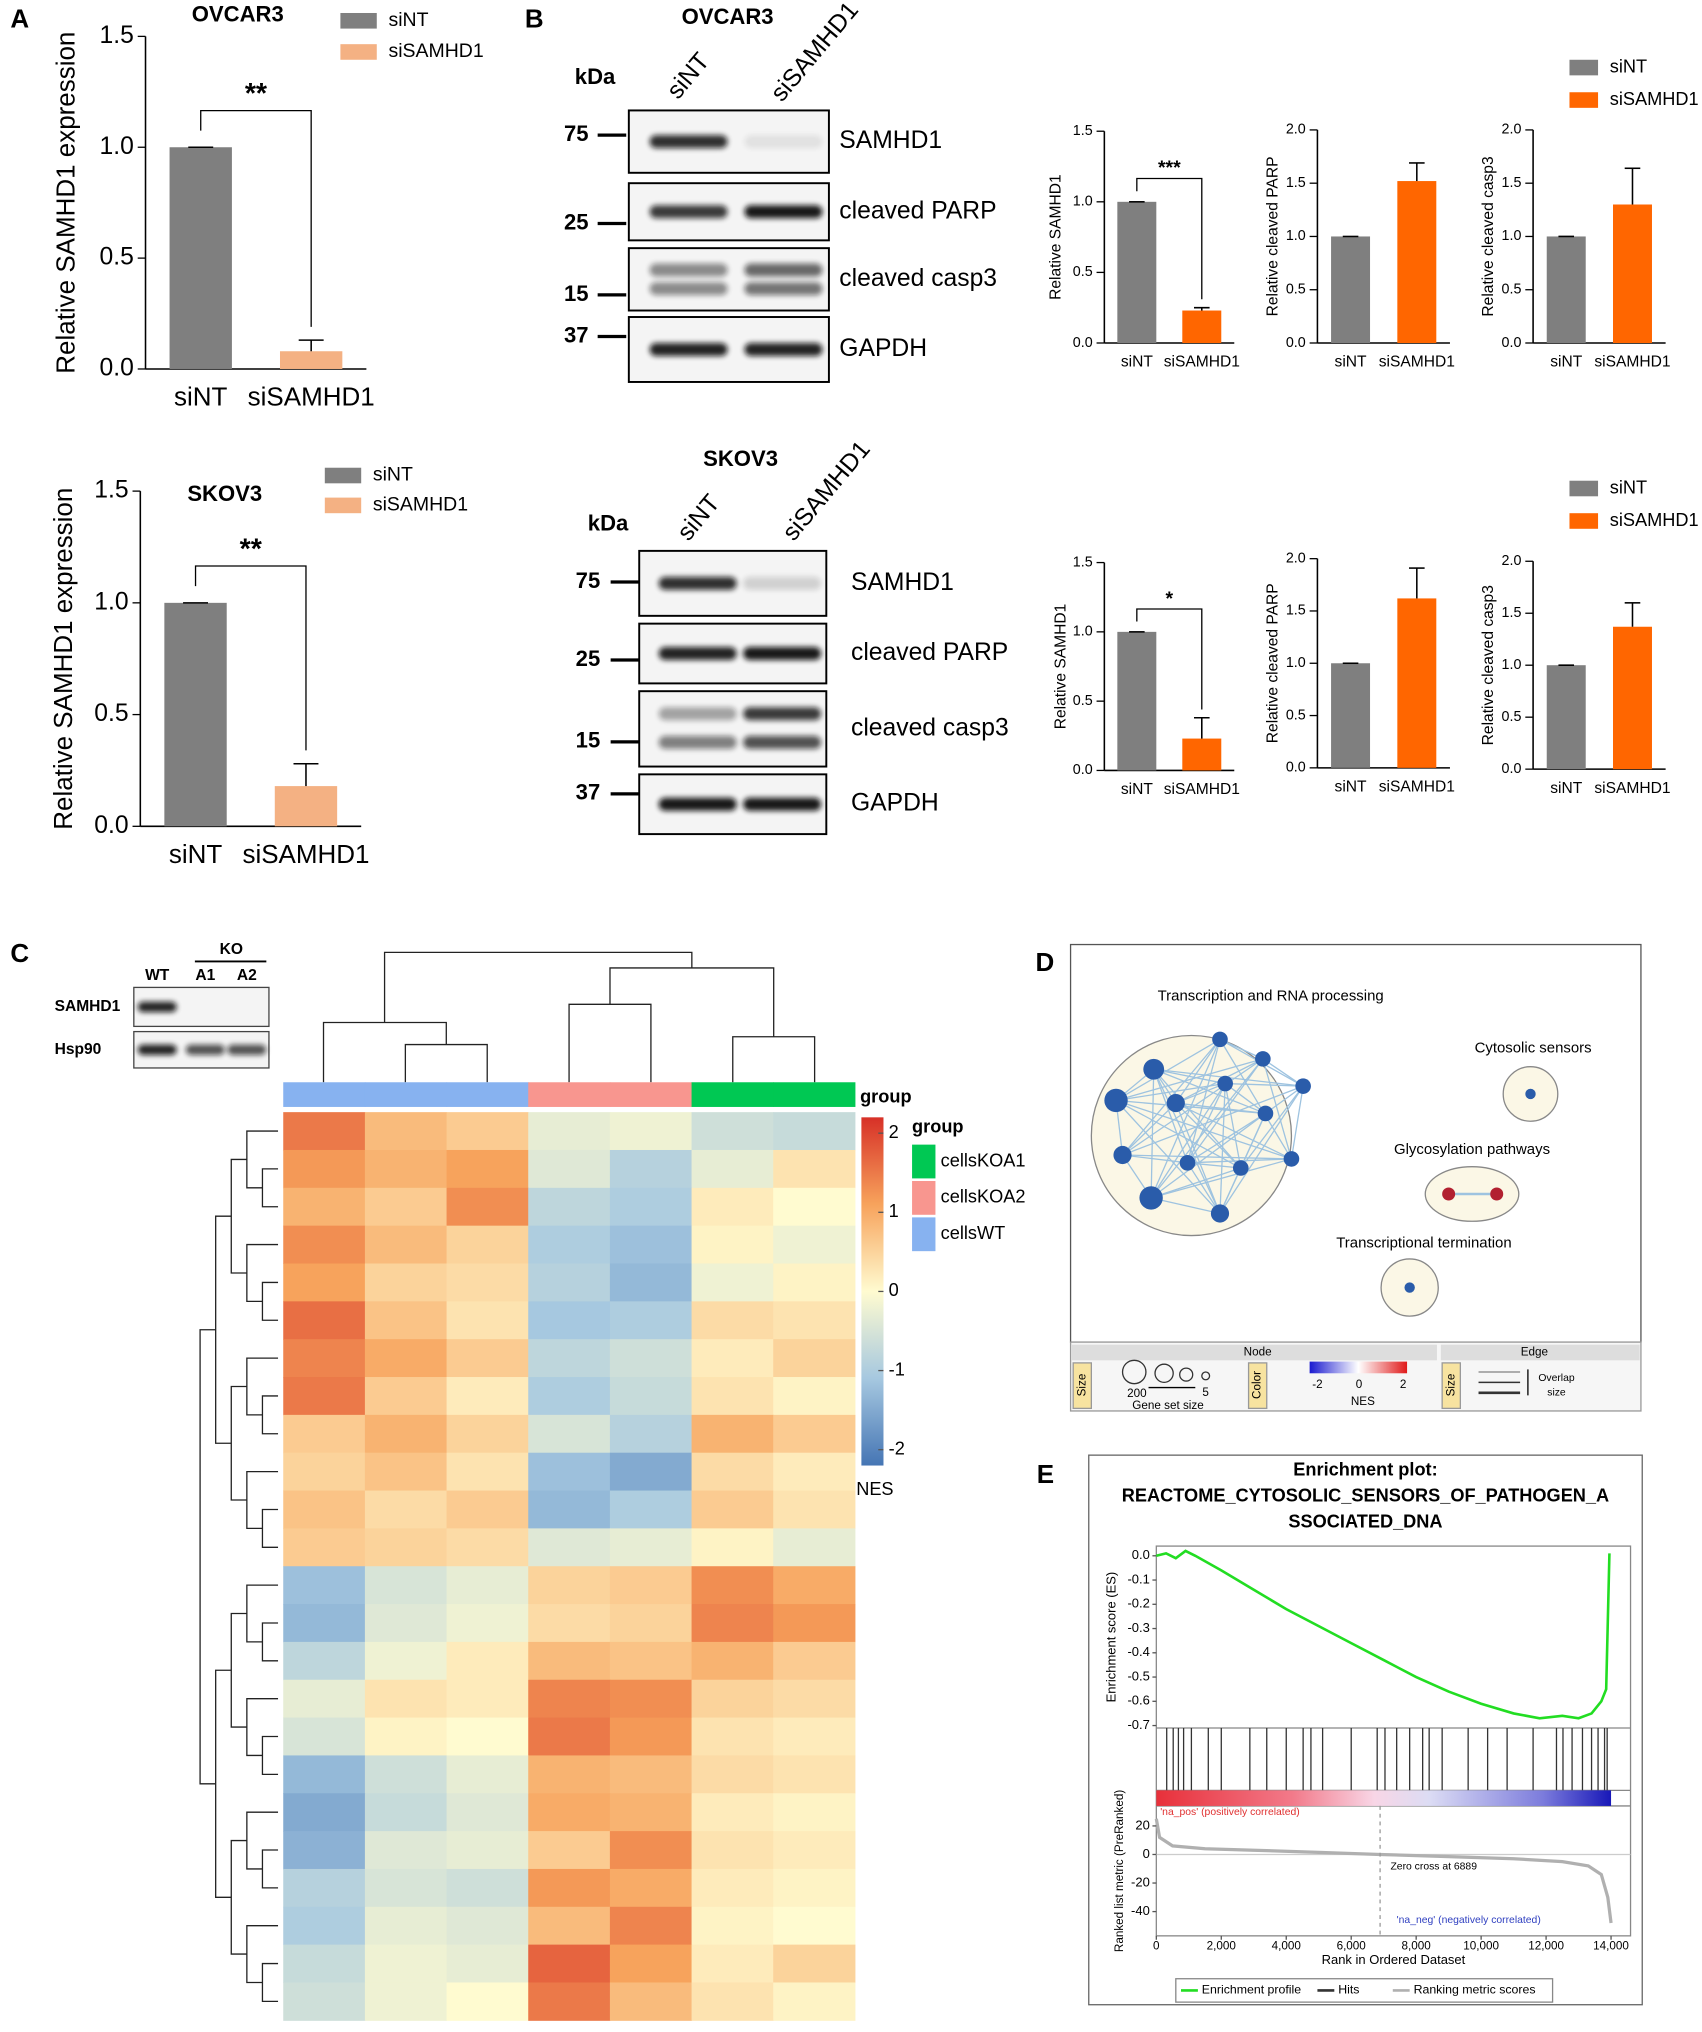 This screenshot has height=2032, width=1702. Describe the element at coordinates (1475, 1990) in the screenshot. I see `legend-label: Ranking metric scores` at that location.